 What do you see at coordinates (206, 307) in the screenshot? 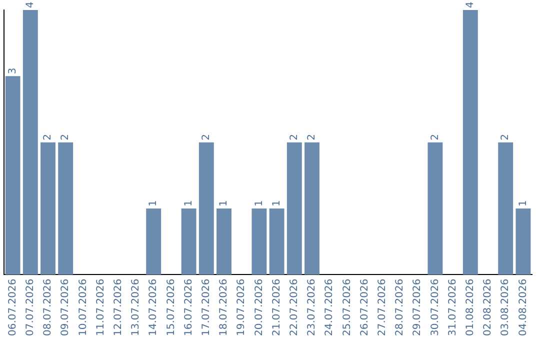
I see `x-tick-label: 17.07.2026` at bounding box center [206, 307].